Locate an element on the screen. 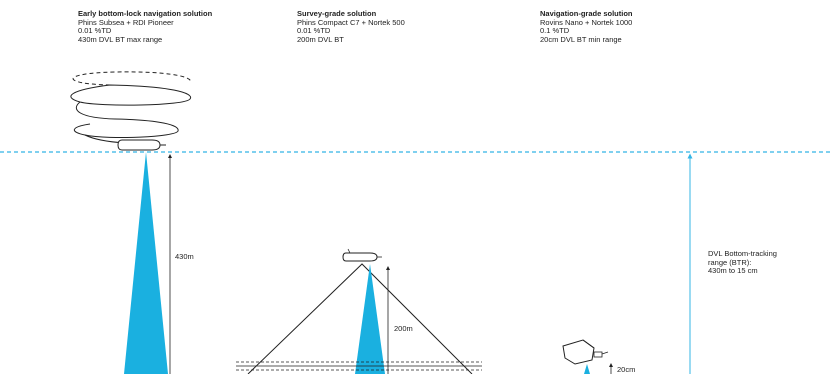  seabed-lines is located at coordinates (359, 366).